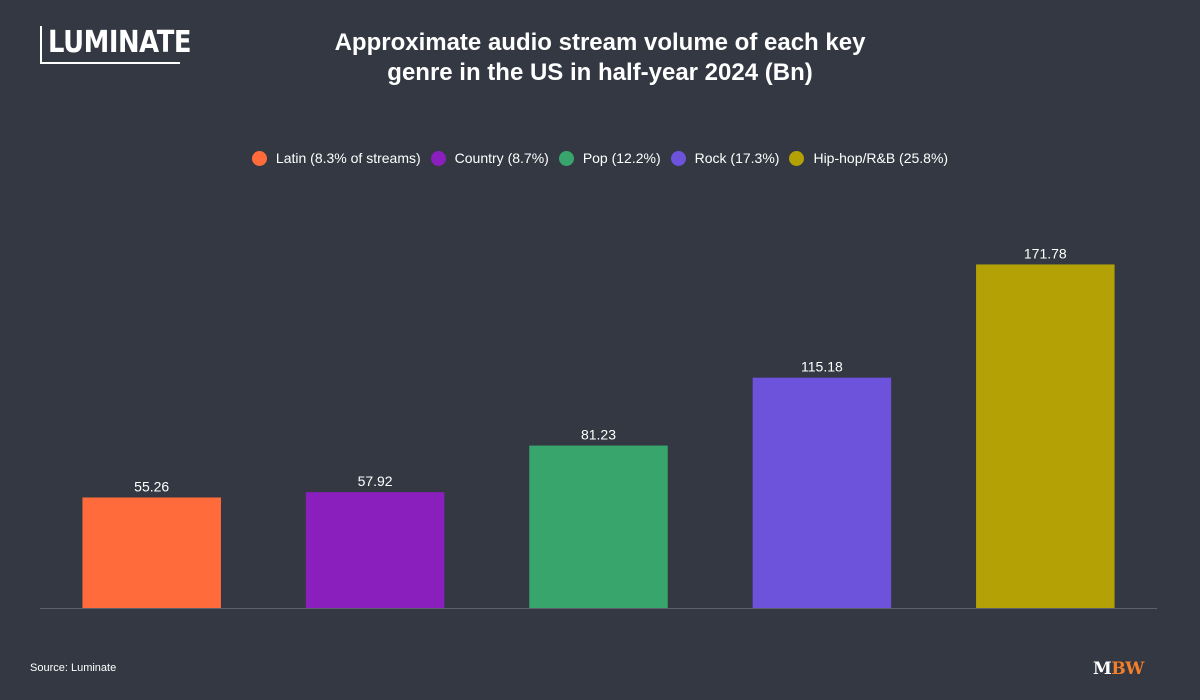 The image size is (1200, 700). I want to click on legend-swatch-rock, so click(678, 158).